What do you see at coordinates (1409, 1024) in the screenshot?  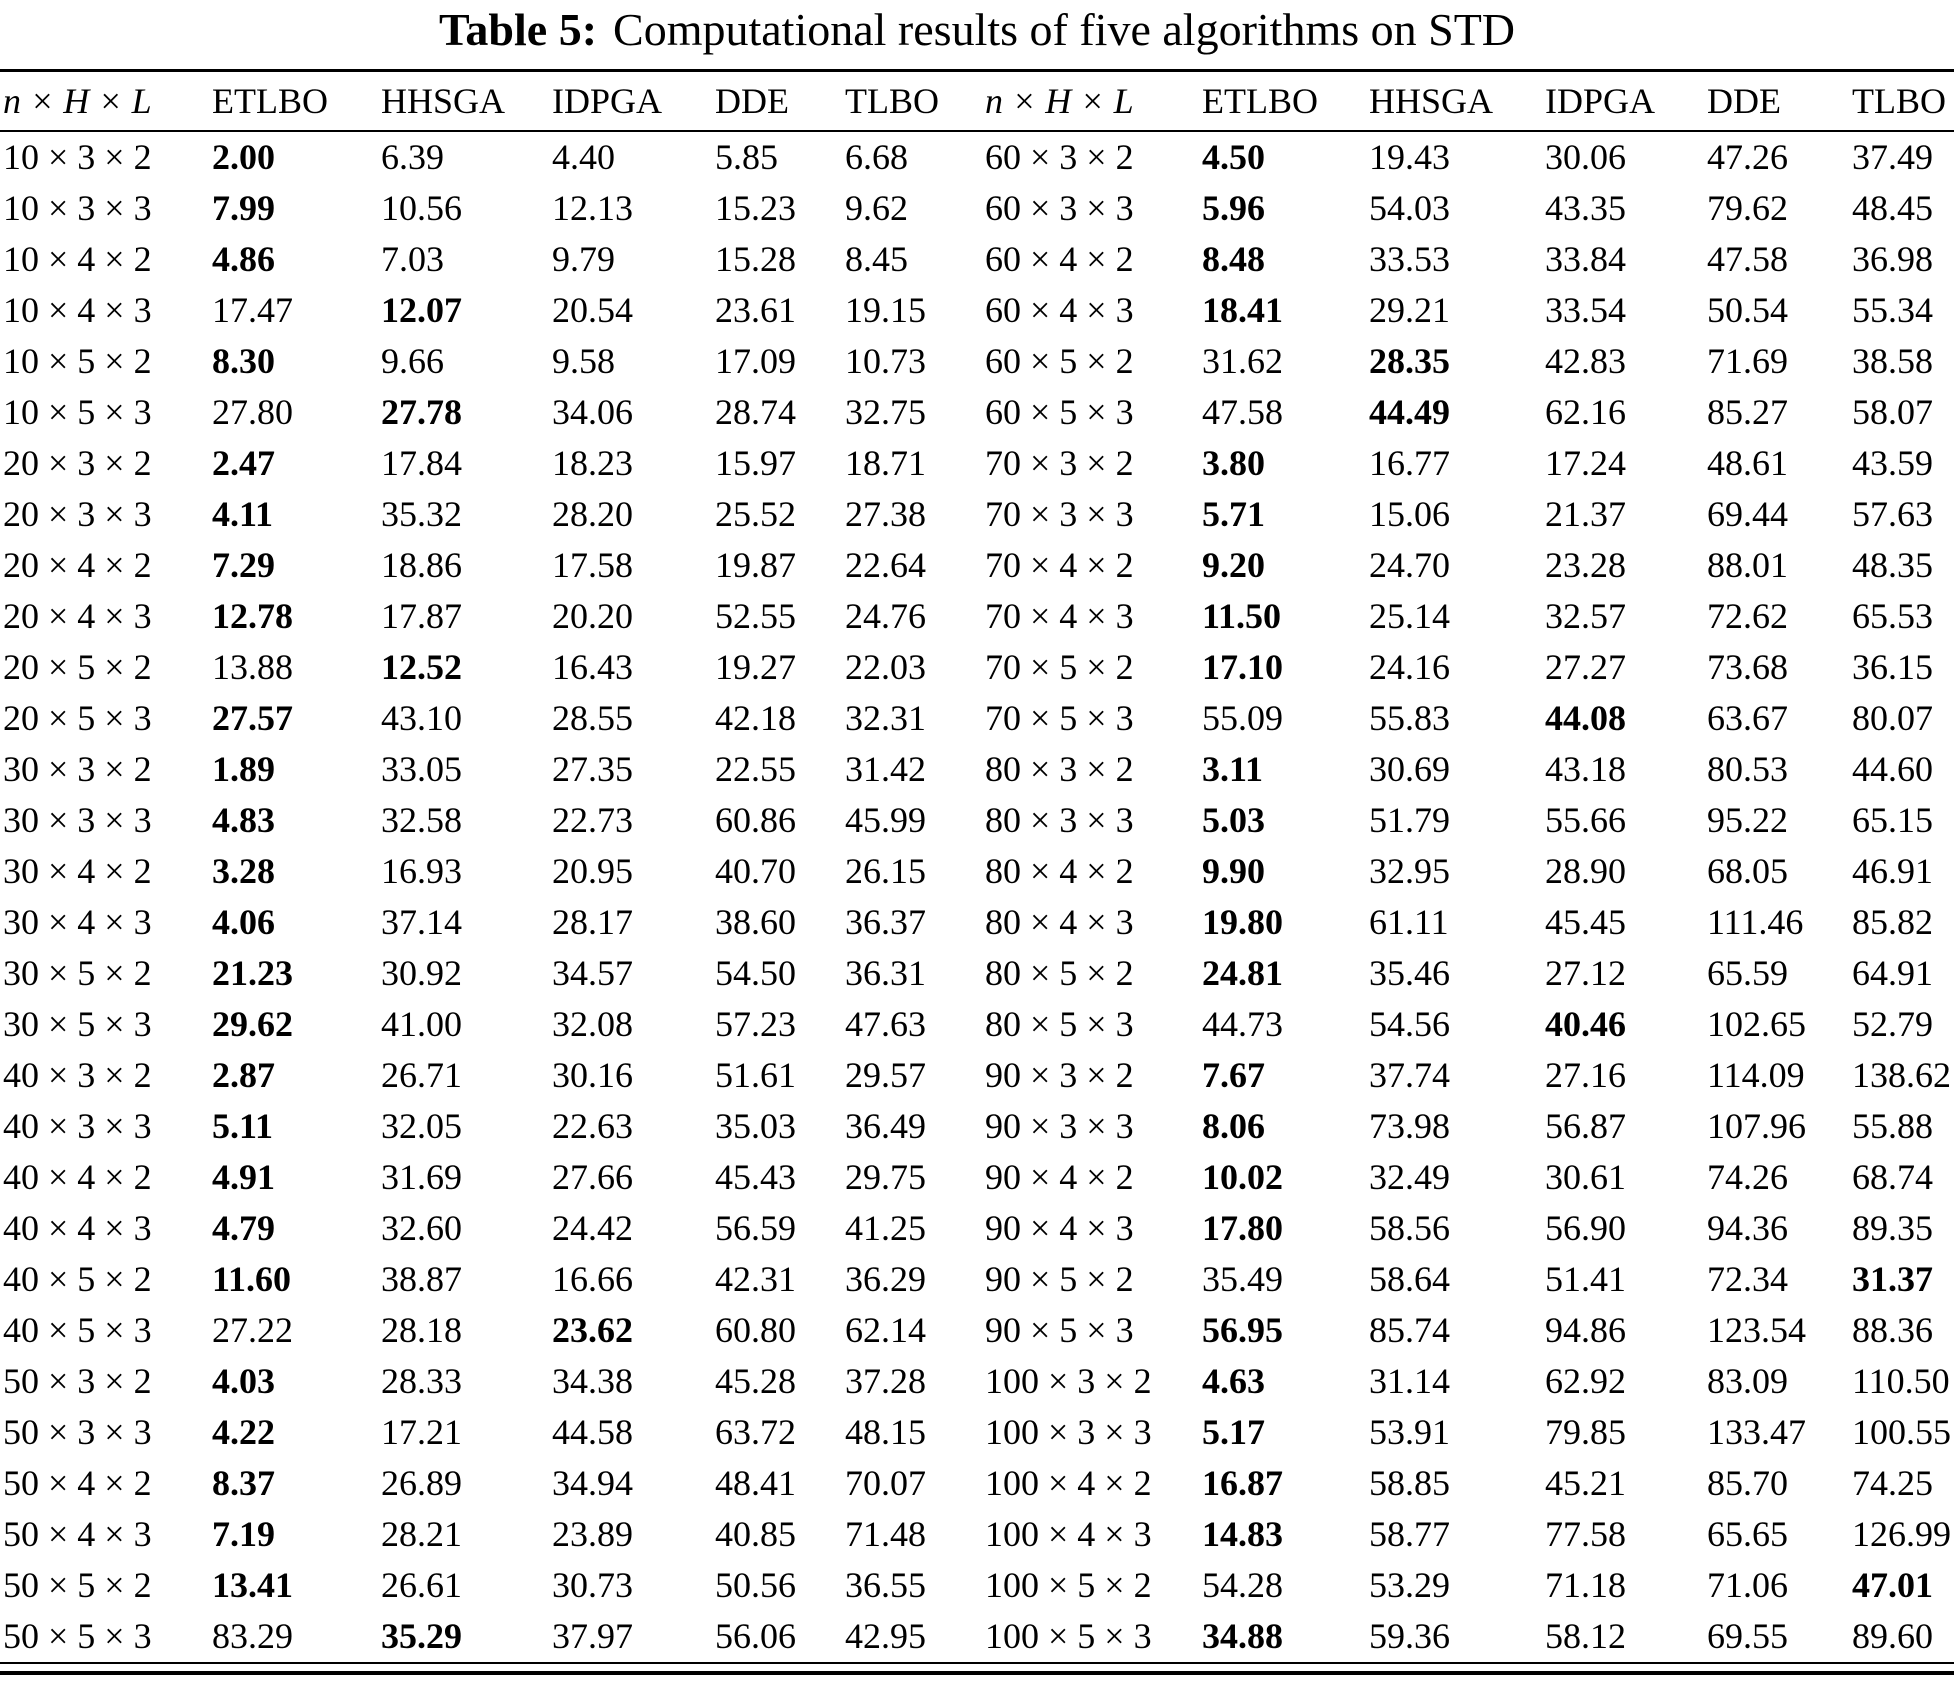 I see `value-cell: 54.56` at bounding box center [1409, 1024].